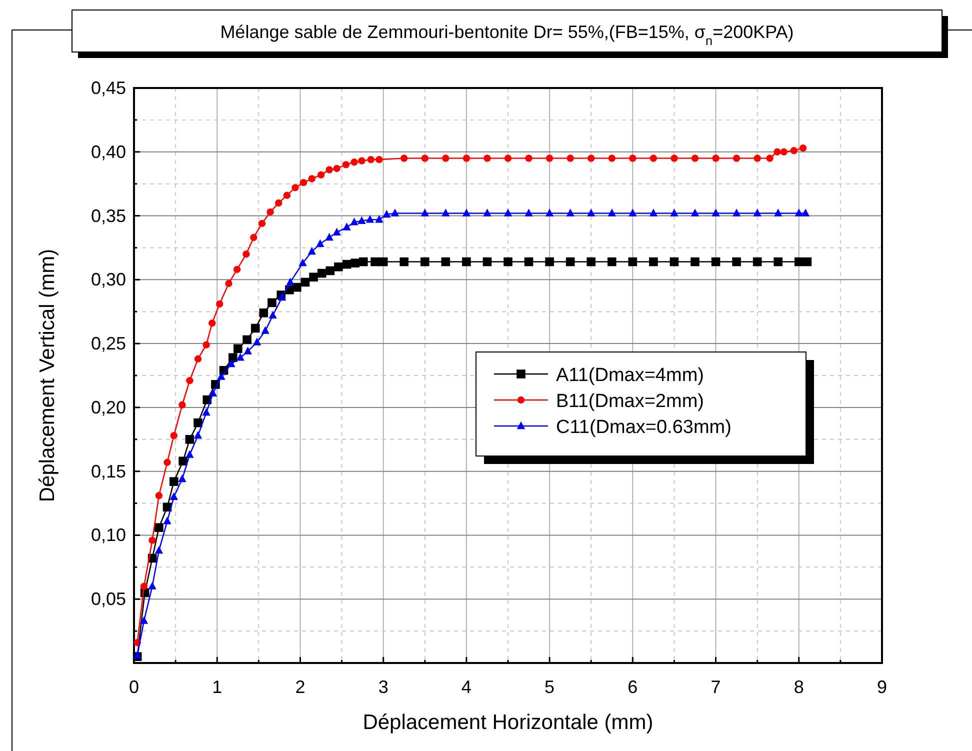 This screenshot has height=751, width=972. What do you see at coordinates (108, 88) in the screenshot?
I see `y-tick-label: 0,45` at bounding box center [108, 88].